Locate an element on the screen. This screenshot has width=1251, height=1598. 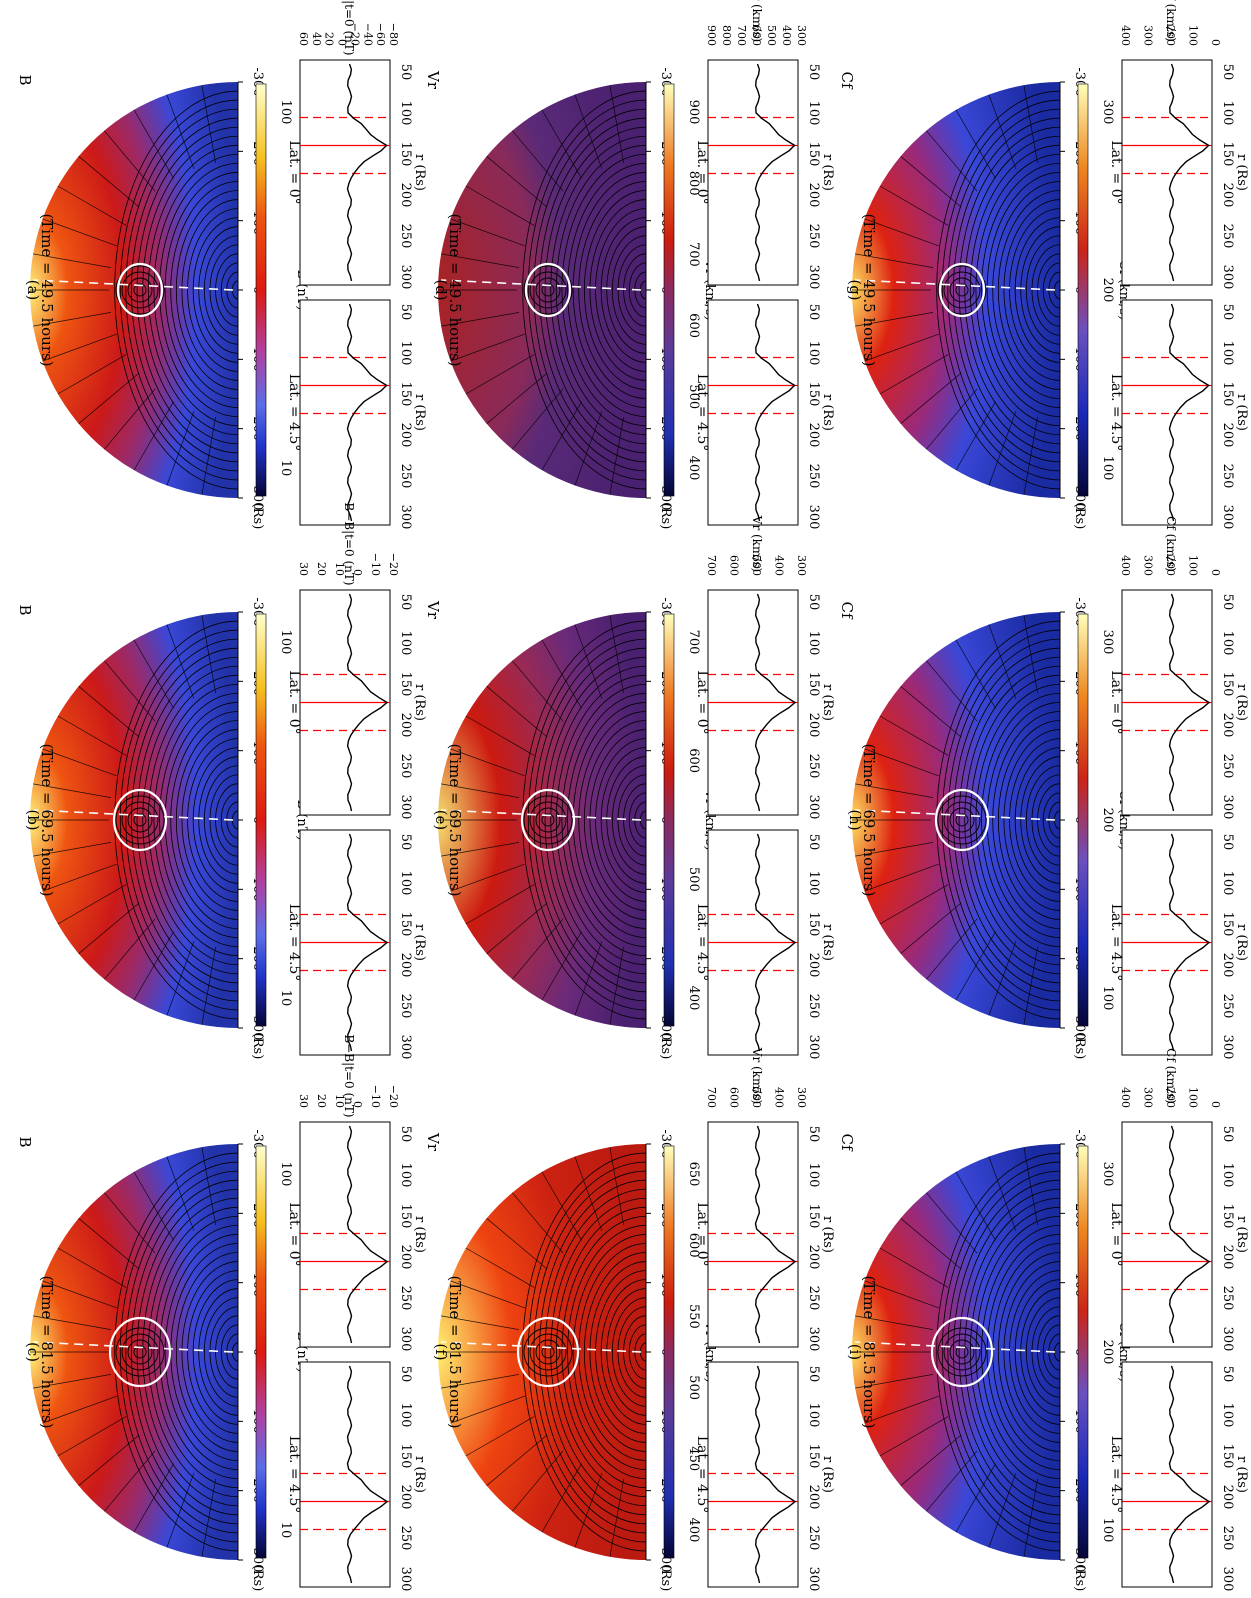
profile-y-axis: 30 20 10 0 −10 −20 B−B|t=0 (nT) is located at coordinates (348, 543).